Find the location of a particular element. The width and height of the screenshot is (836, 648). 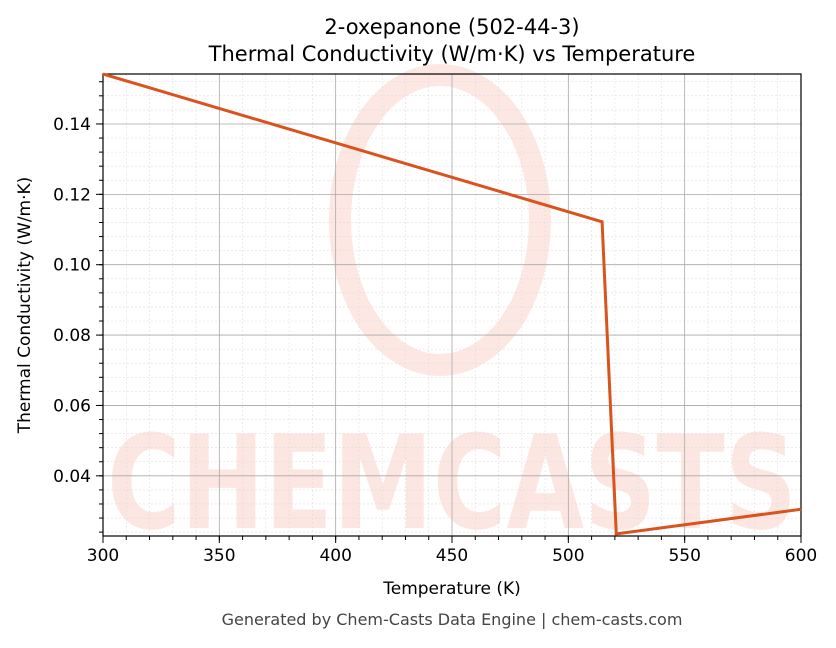

x-tick-label: 450 is located at coordinates (452, 556).